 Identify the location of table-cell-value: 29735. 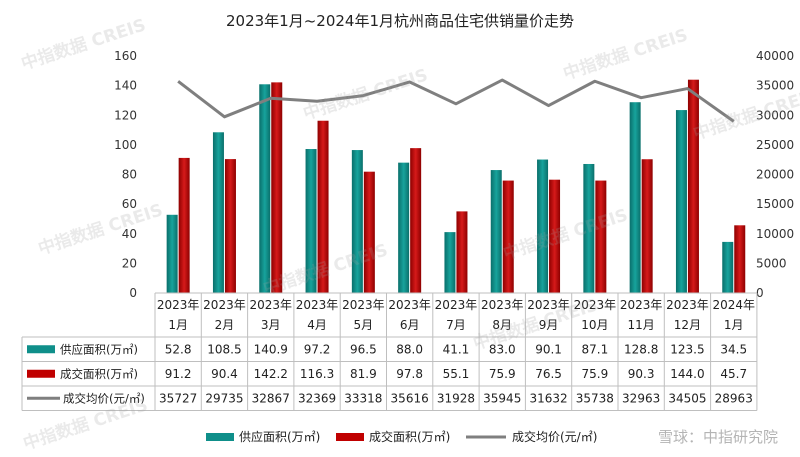
(224, 398).